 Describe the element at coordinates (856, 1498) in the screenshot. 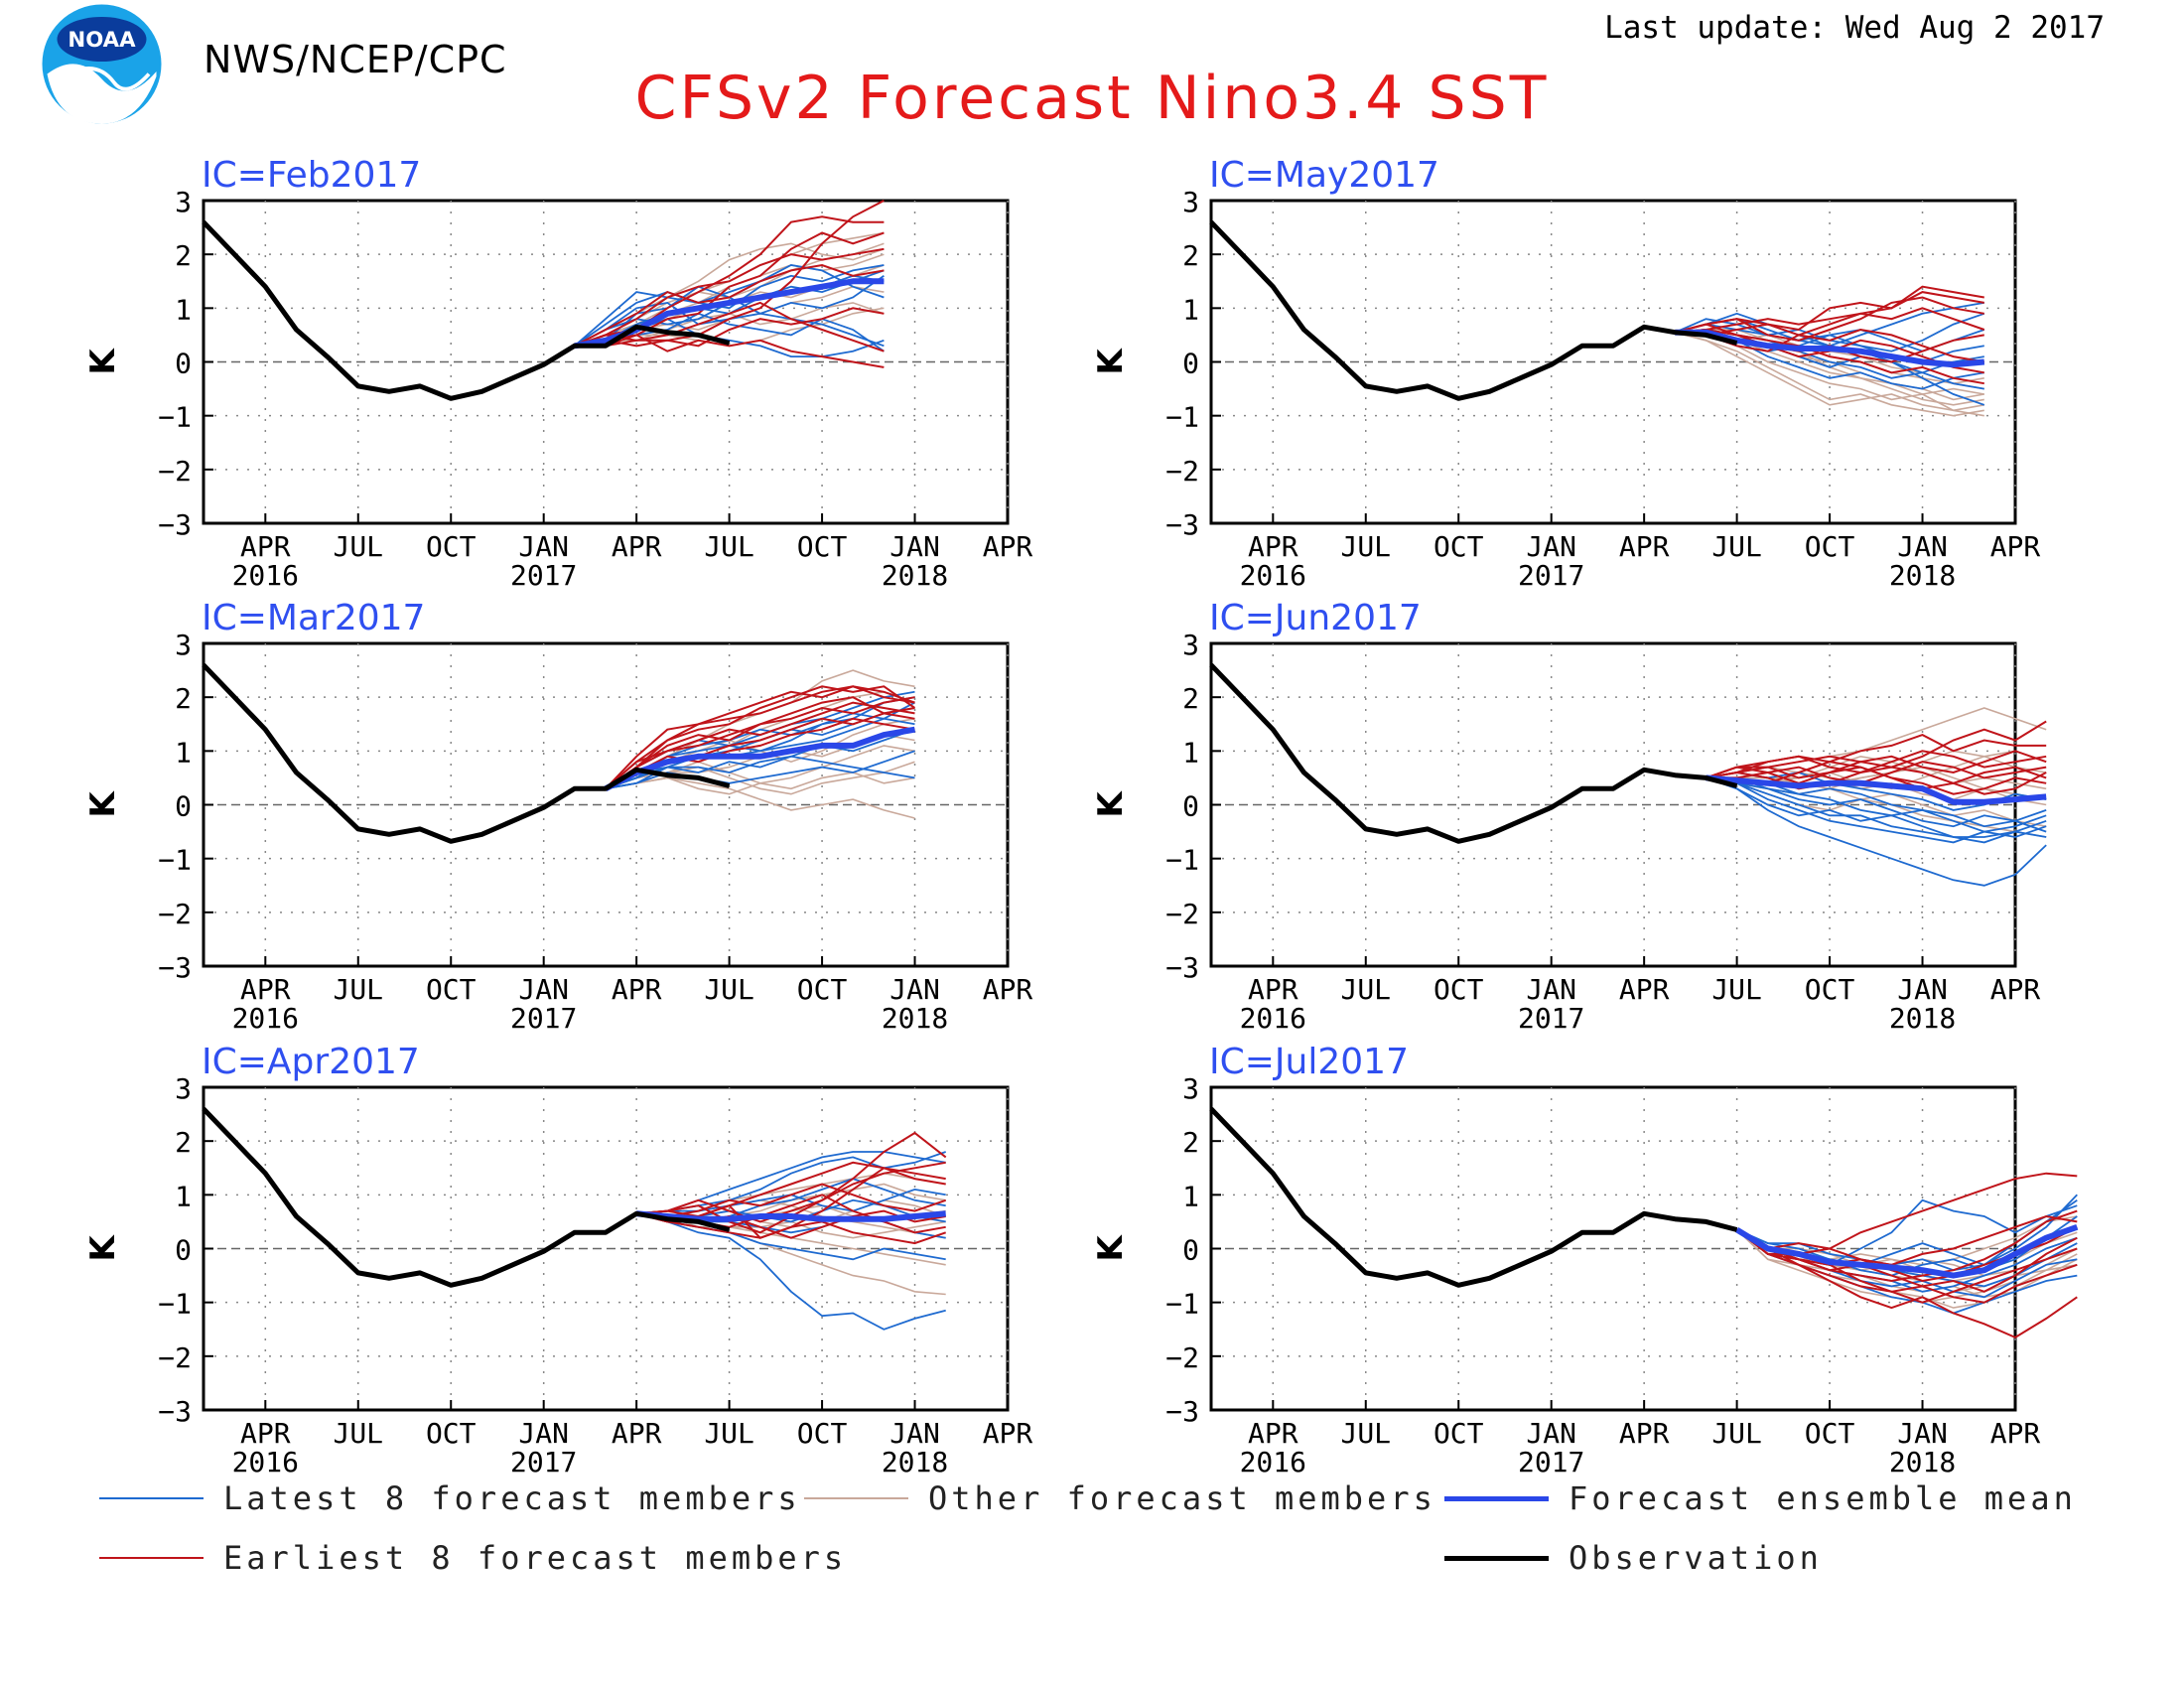

I see `legend-other-swatch` at that location.